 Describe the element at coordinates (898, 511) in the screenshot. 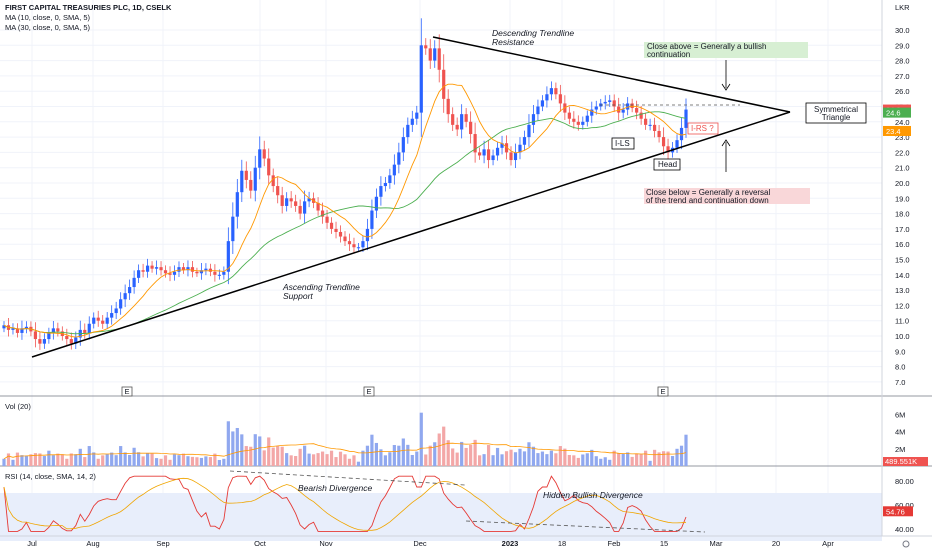

I see `rsi-tag-bg` at that location.